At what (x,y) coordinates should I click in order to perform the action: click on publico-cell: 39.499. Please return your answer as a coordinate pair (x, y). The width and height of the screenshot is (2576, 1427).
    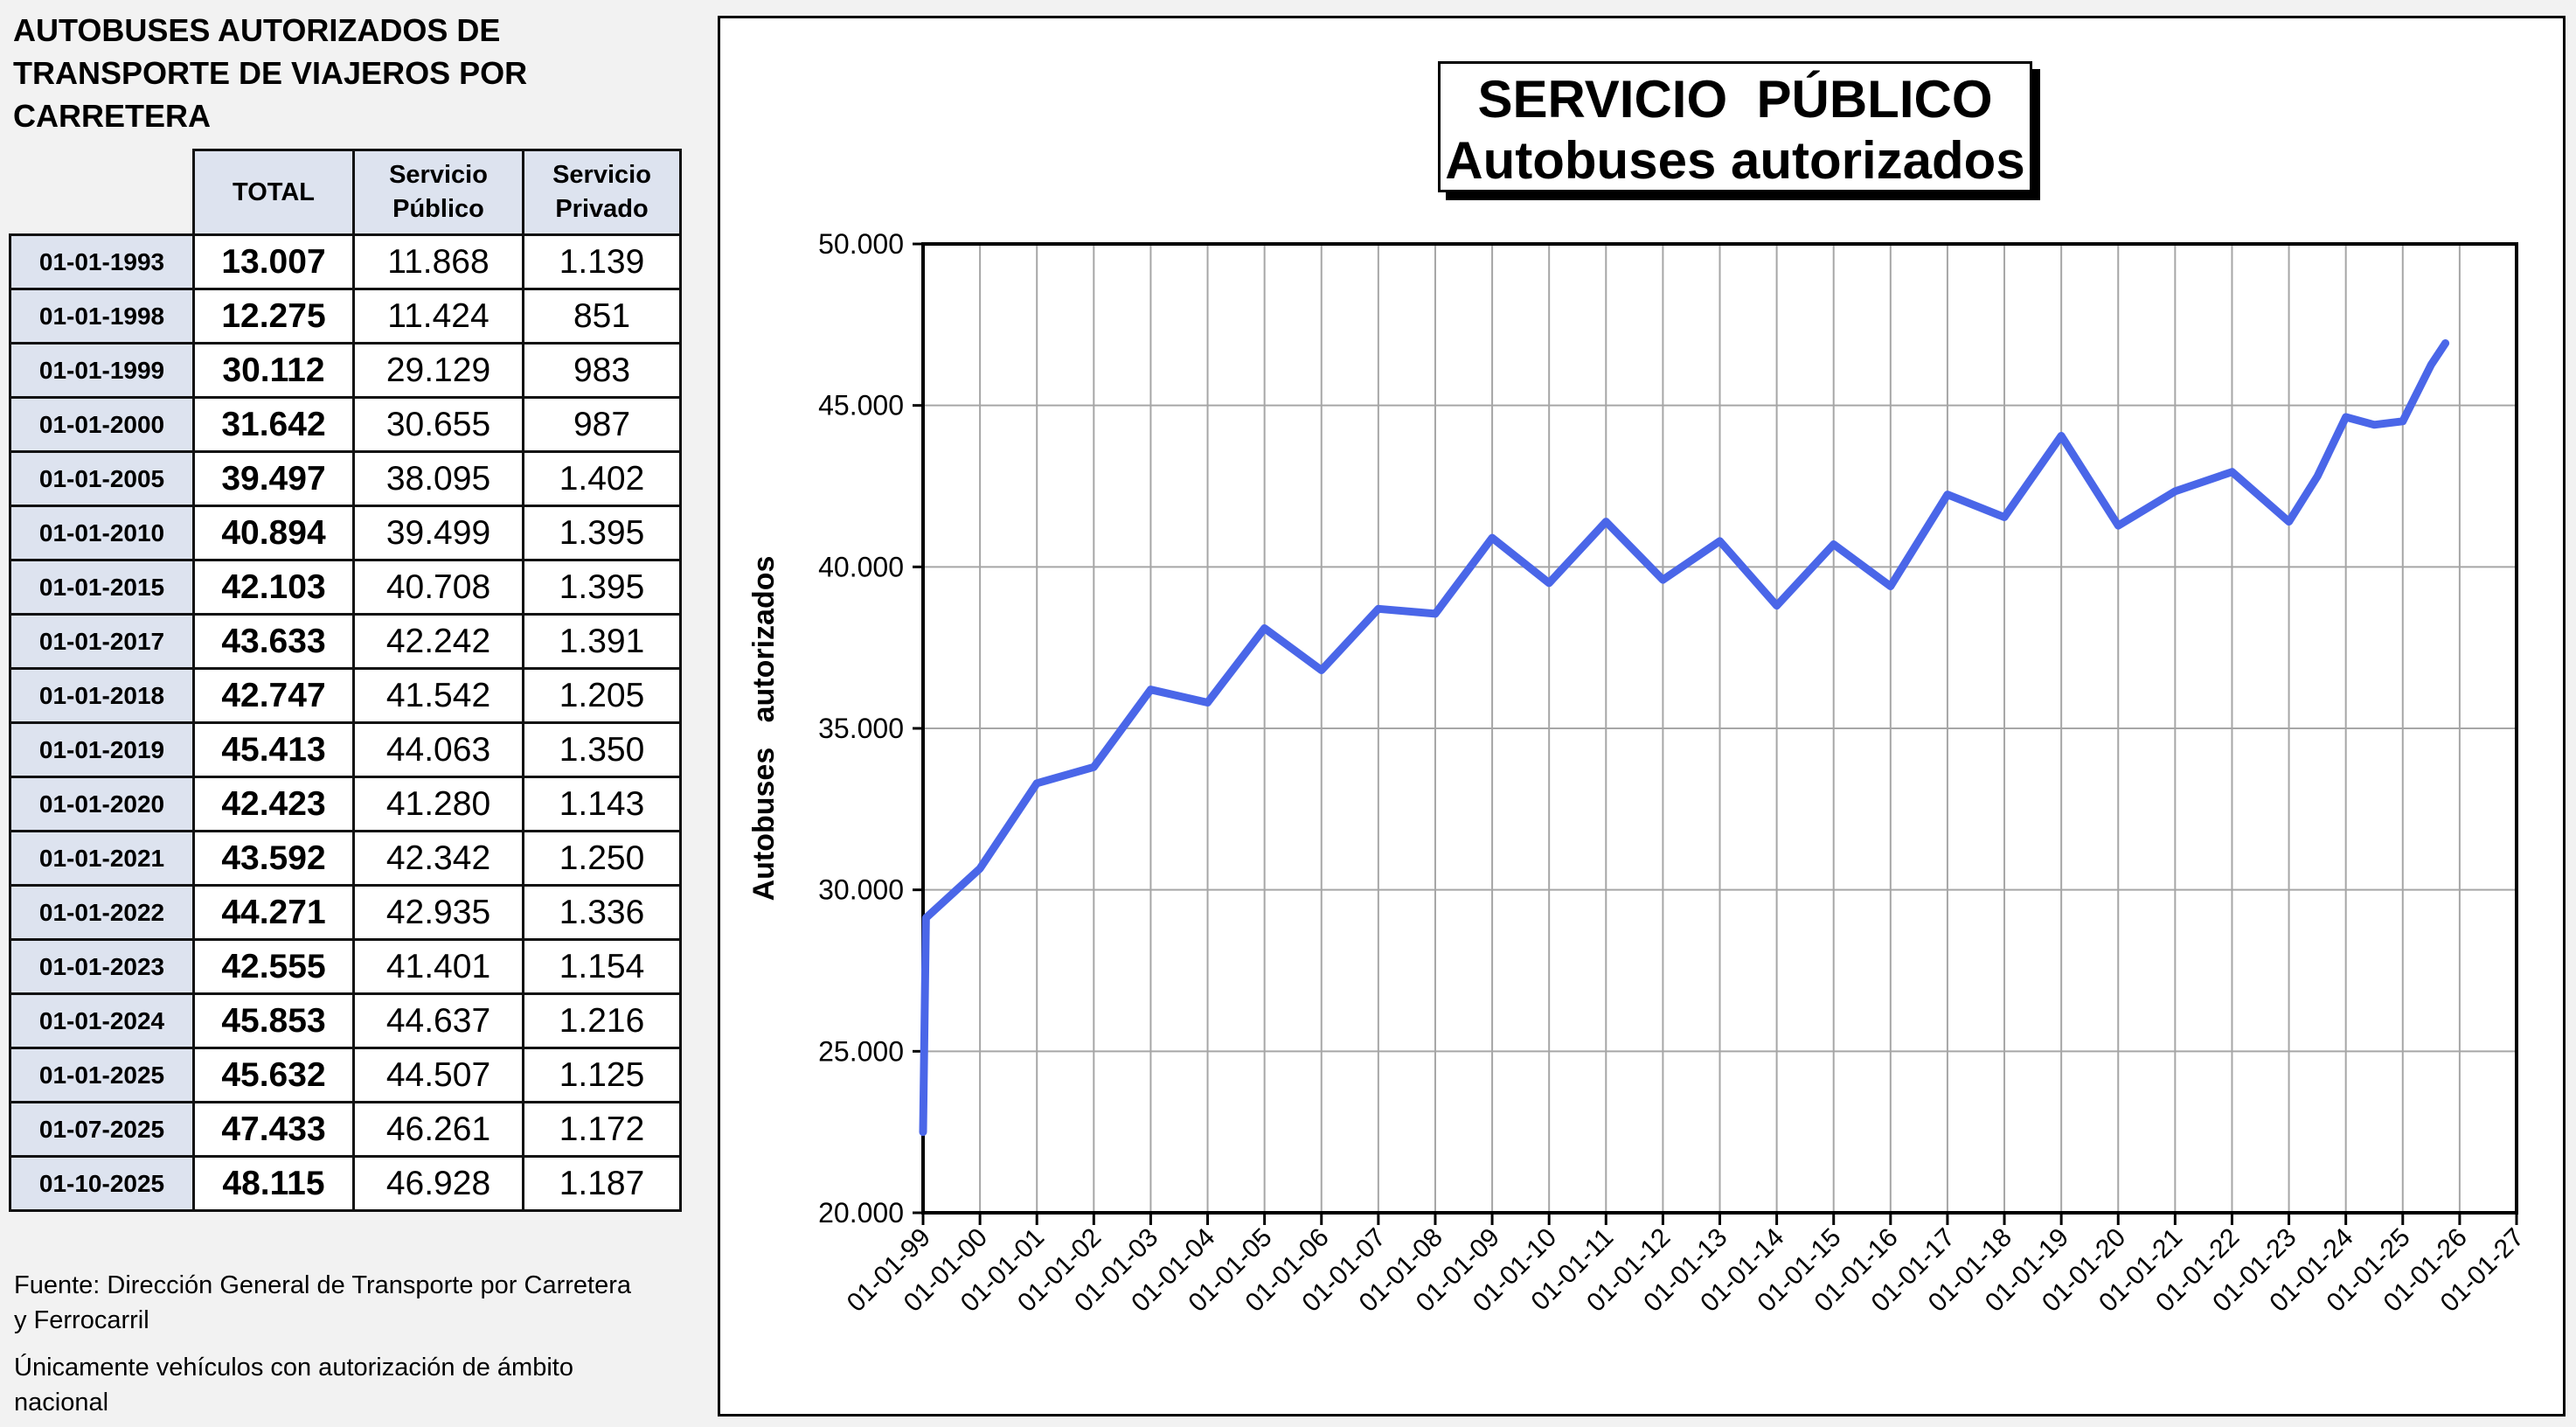
    Looking at the image, I should click on (438, 533).